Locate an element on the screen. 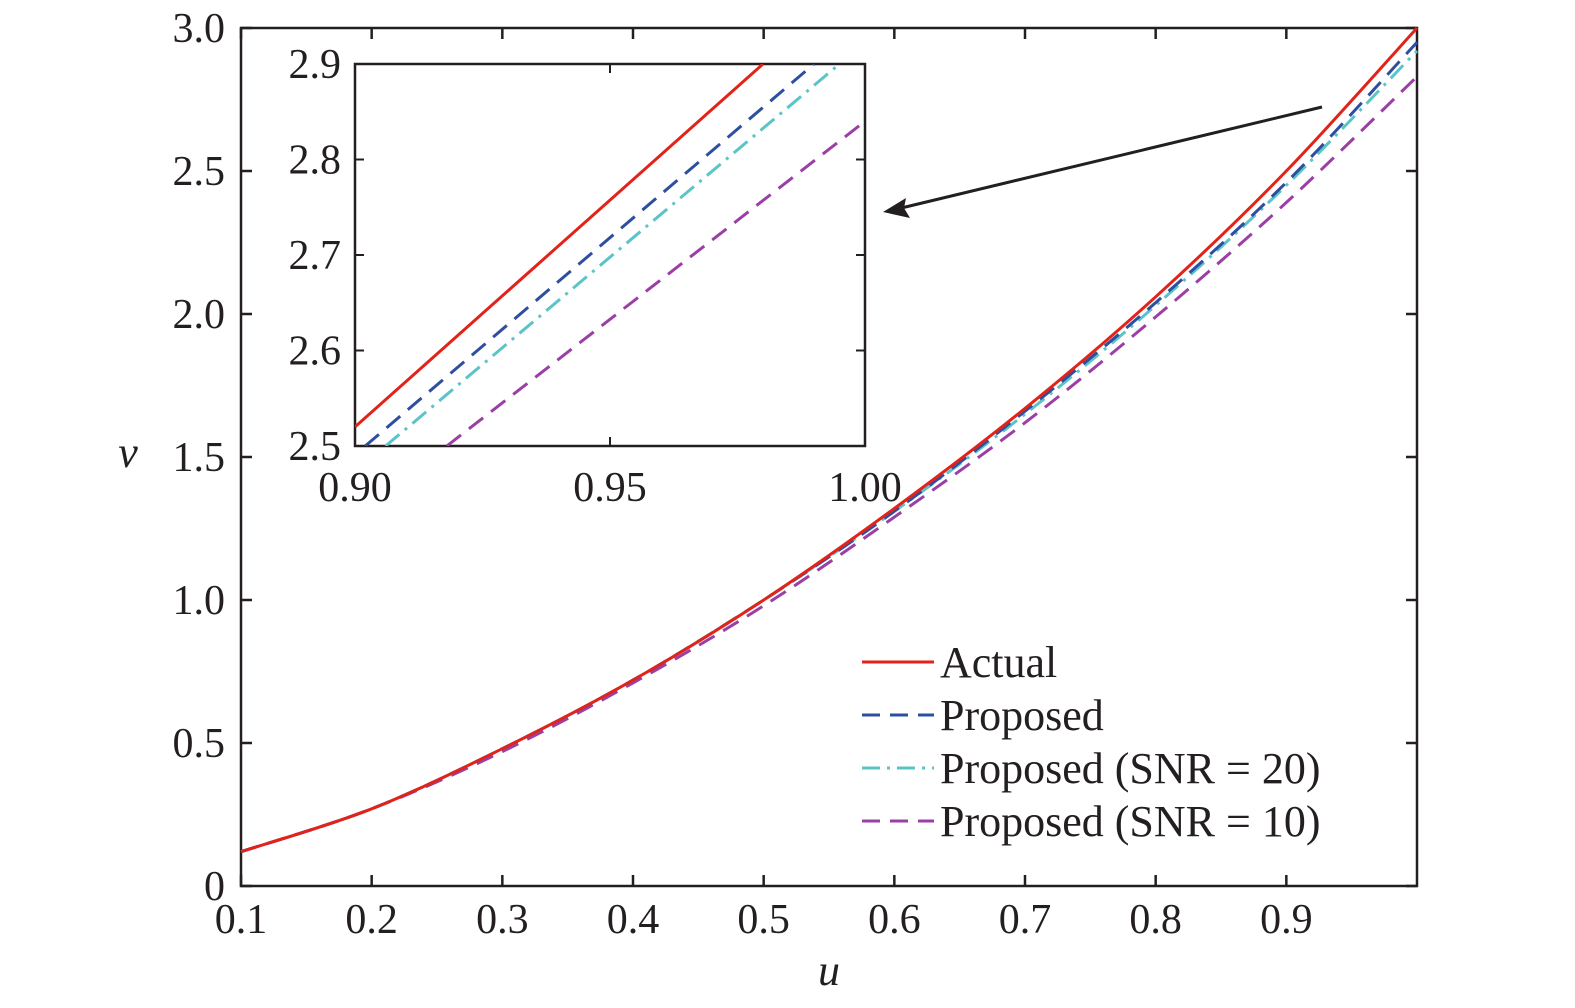  y-tick-label: 1.0 is located at coordinates (199, 601).